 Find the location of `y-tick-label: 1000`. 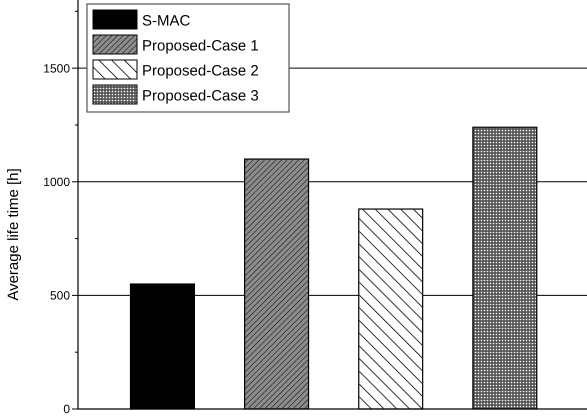

y-tick-label: 1000 is located at coordinates (56, 181).